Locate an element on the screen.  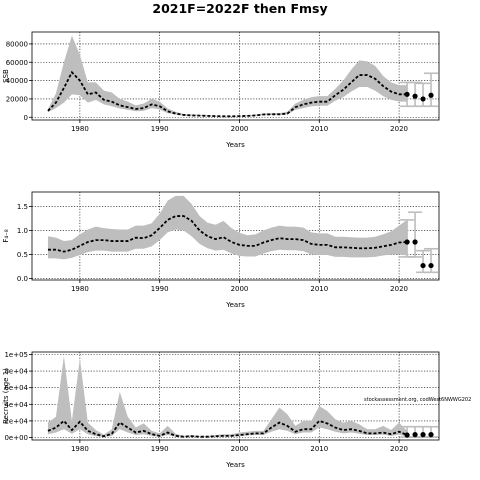
y-tick-label: 0.0 is located at coordinates (22, 279).